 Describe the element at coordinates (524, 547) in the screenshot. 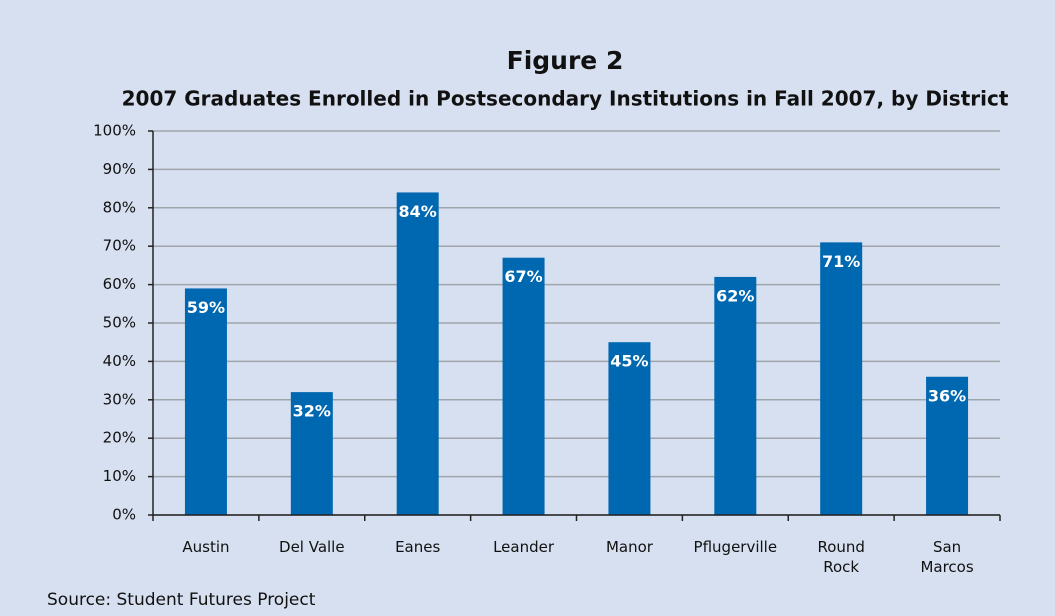

I see `x-tick-label: Leander` at that location.